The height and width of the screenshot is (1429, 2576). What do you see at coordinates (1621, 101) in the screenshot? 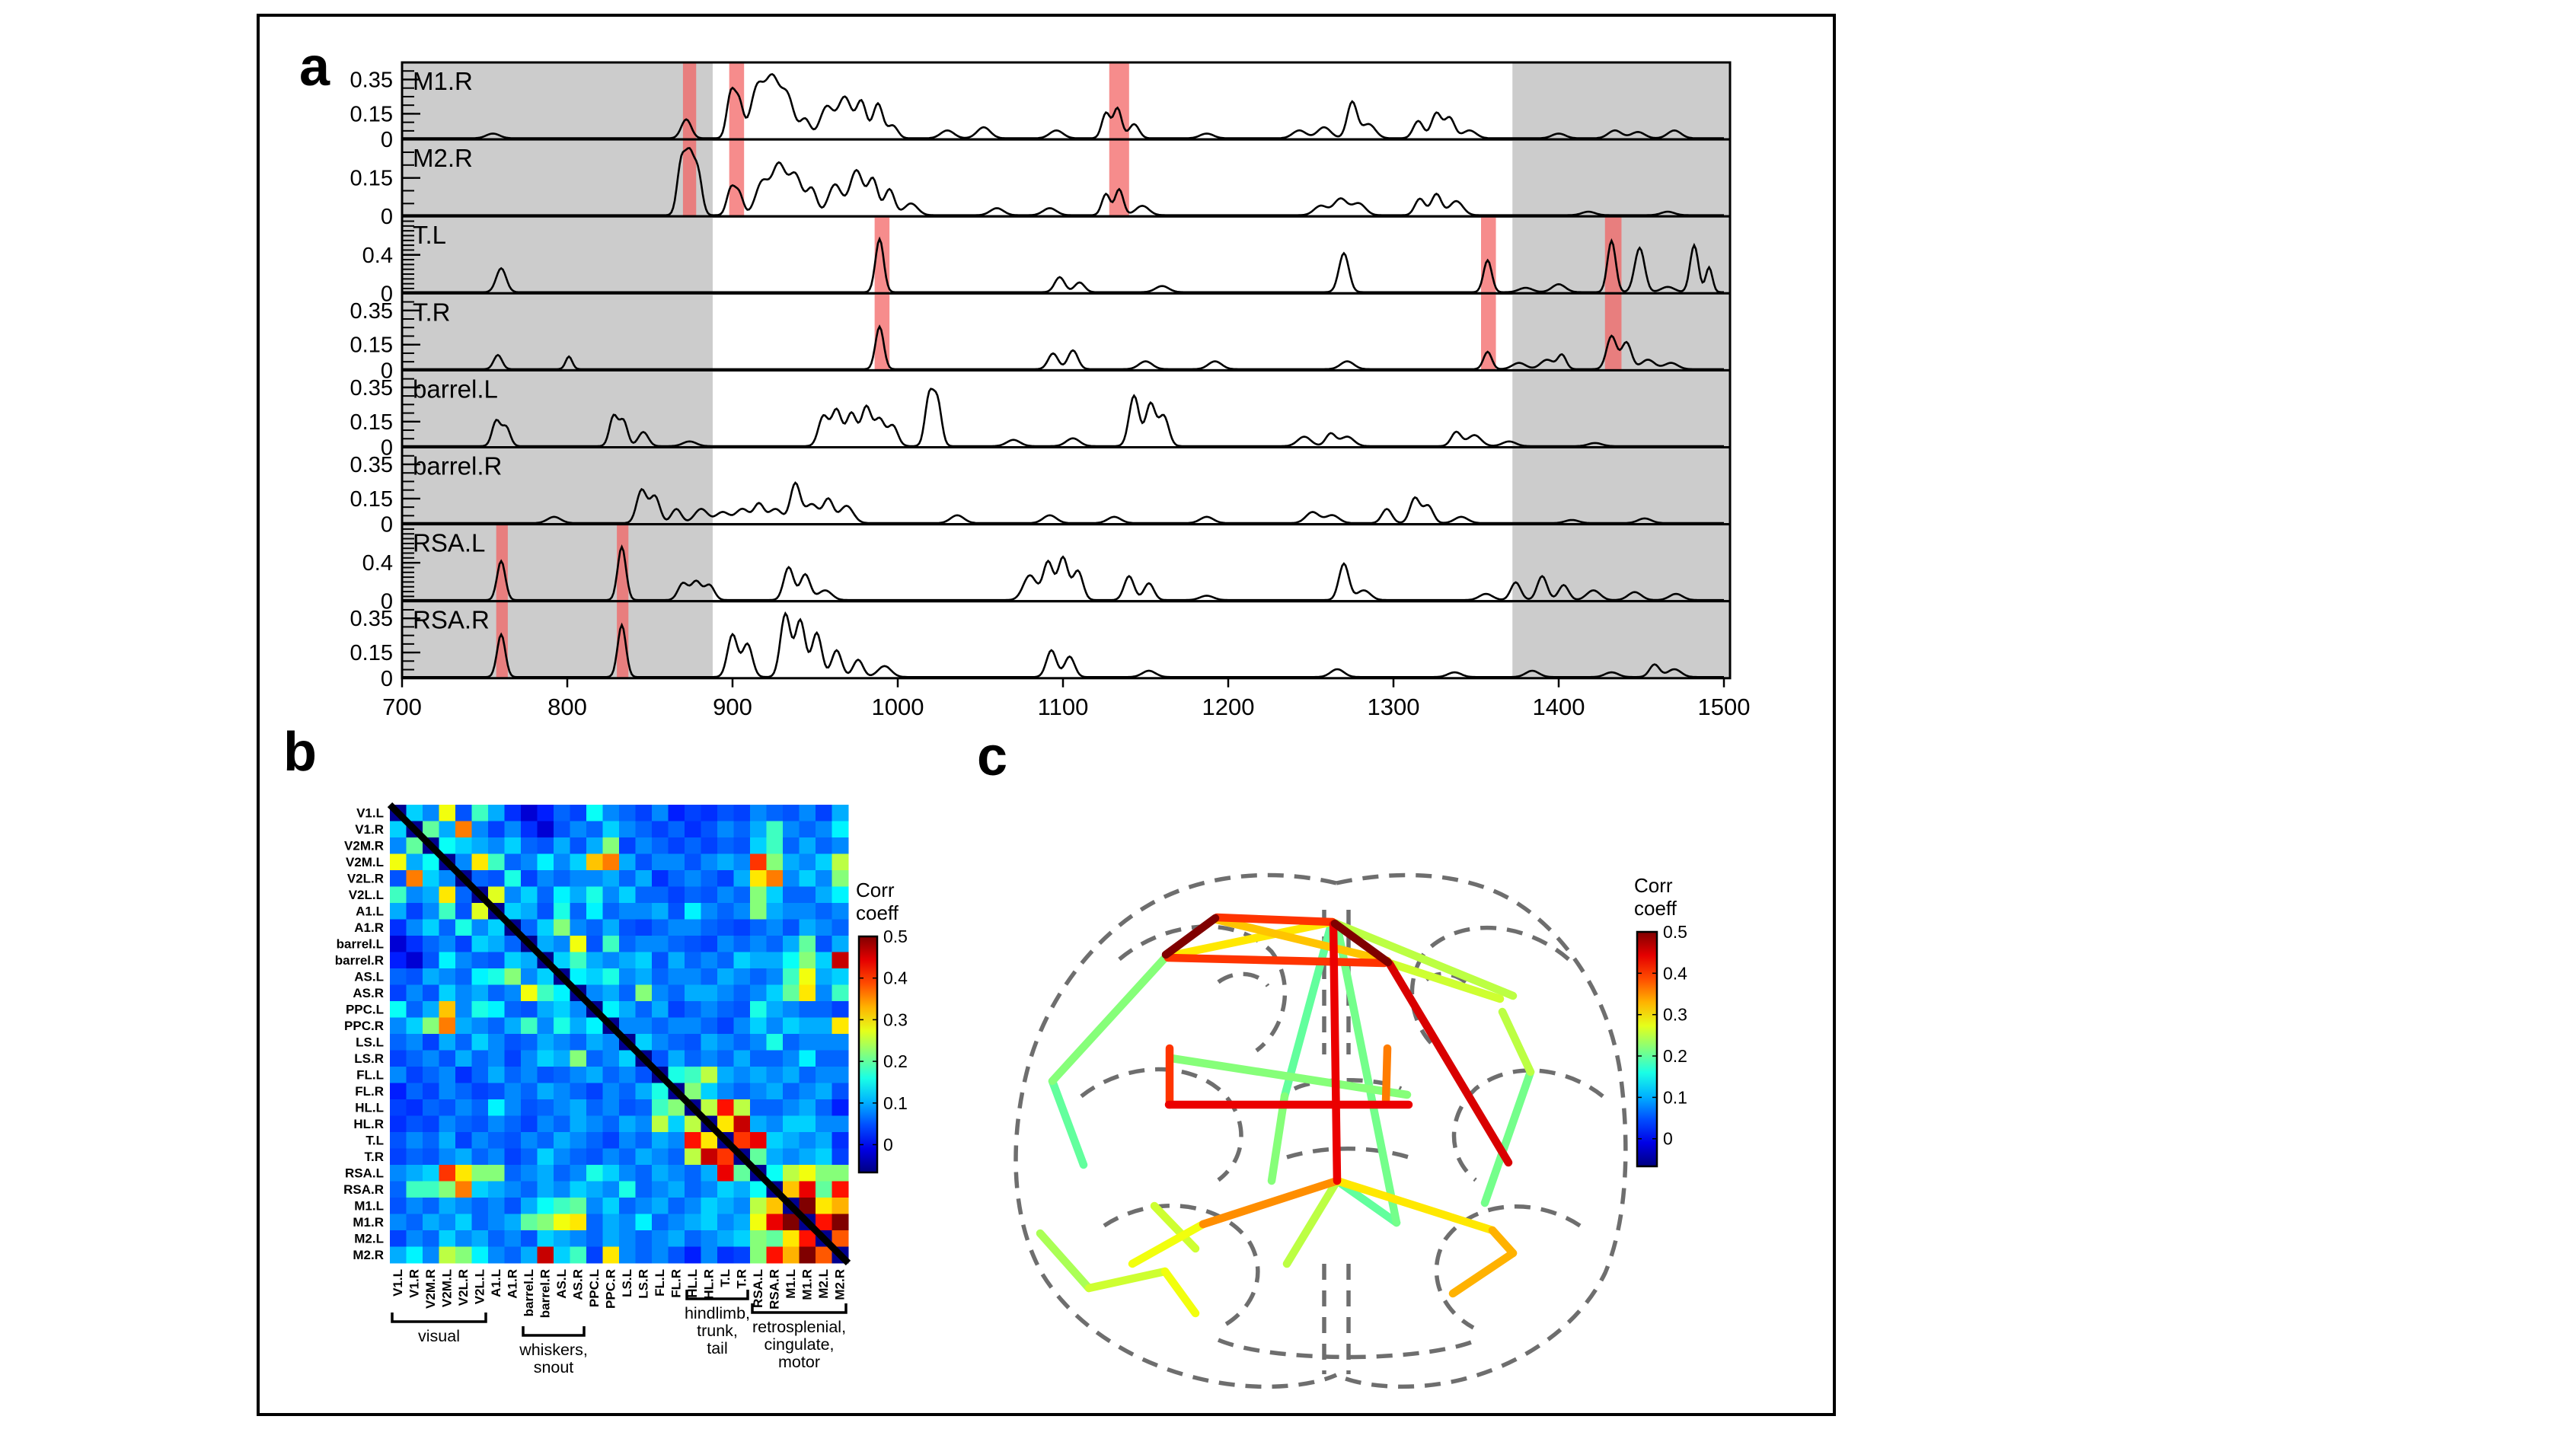
I see `resting-epoch-shade` at bounding box center [1621, 101].